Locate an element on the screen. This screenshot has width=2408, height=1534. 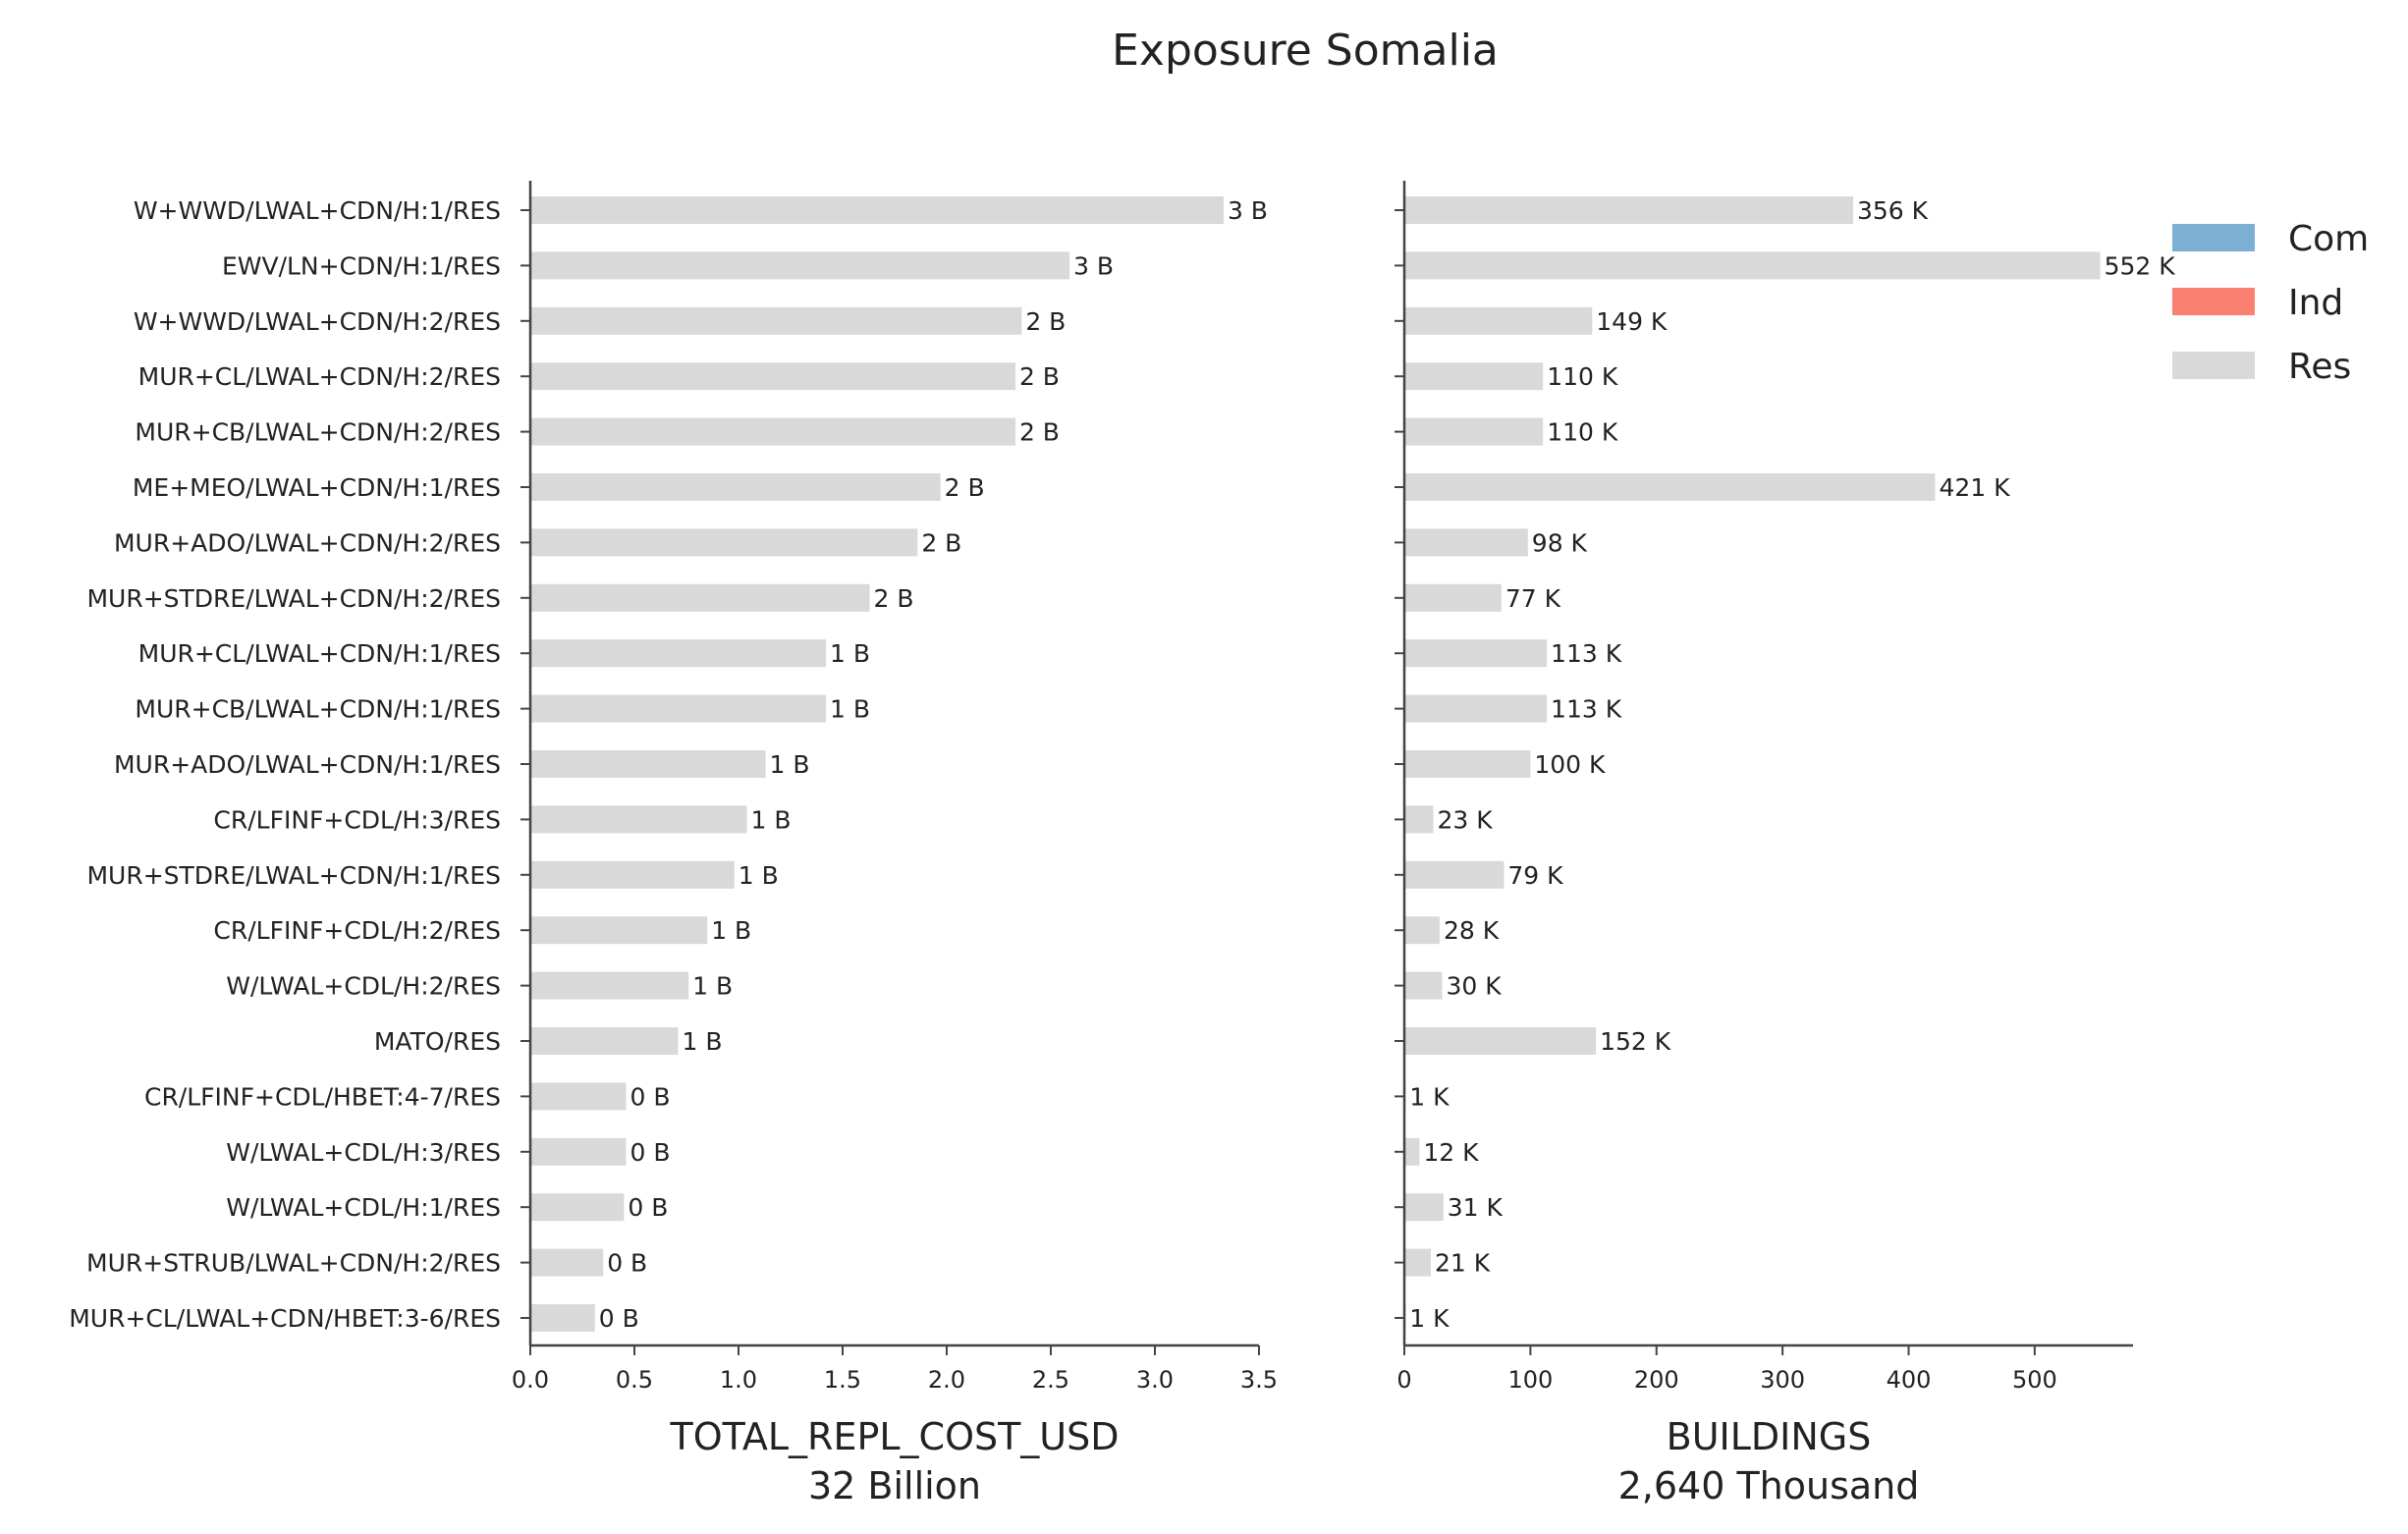
category-label-17: CR/LFINF+CDL/HBET:4-7/RES is located at coordinates (323, 1096).